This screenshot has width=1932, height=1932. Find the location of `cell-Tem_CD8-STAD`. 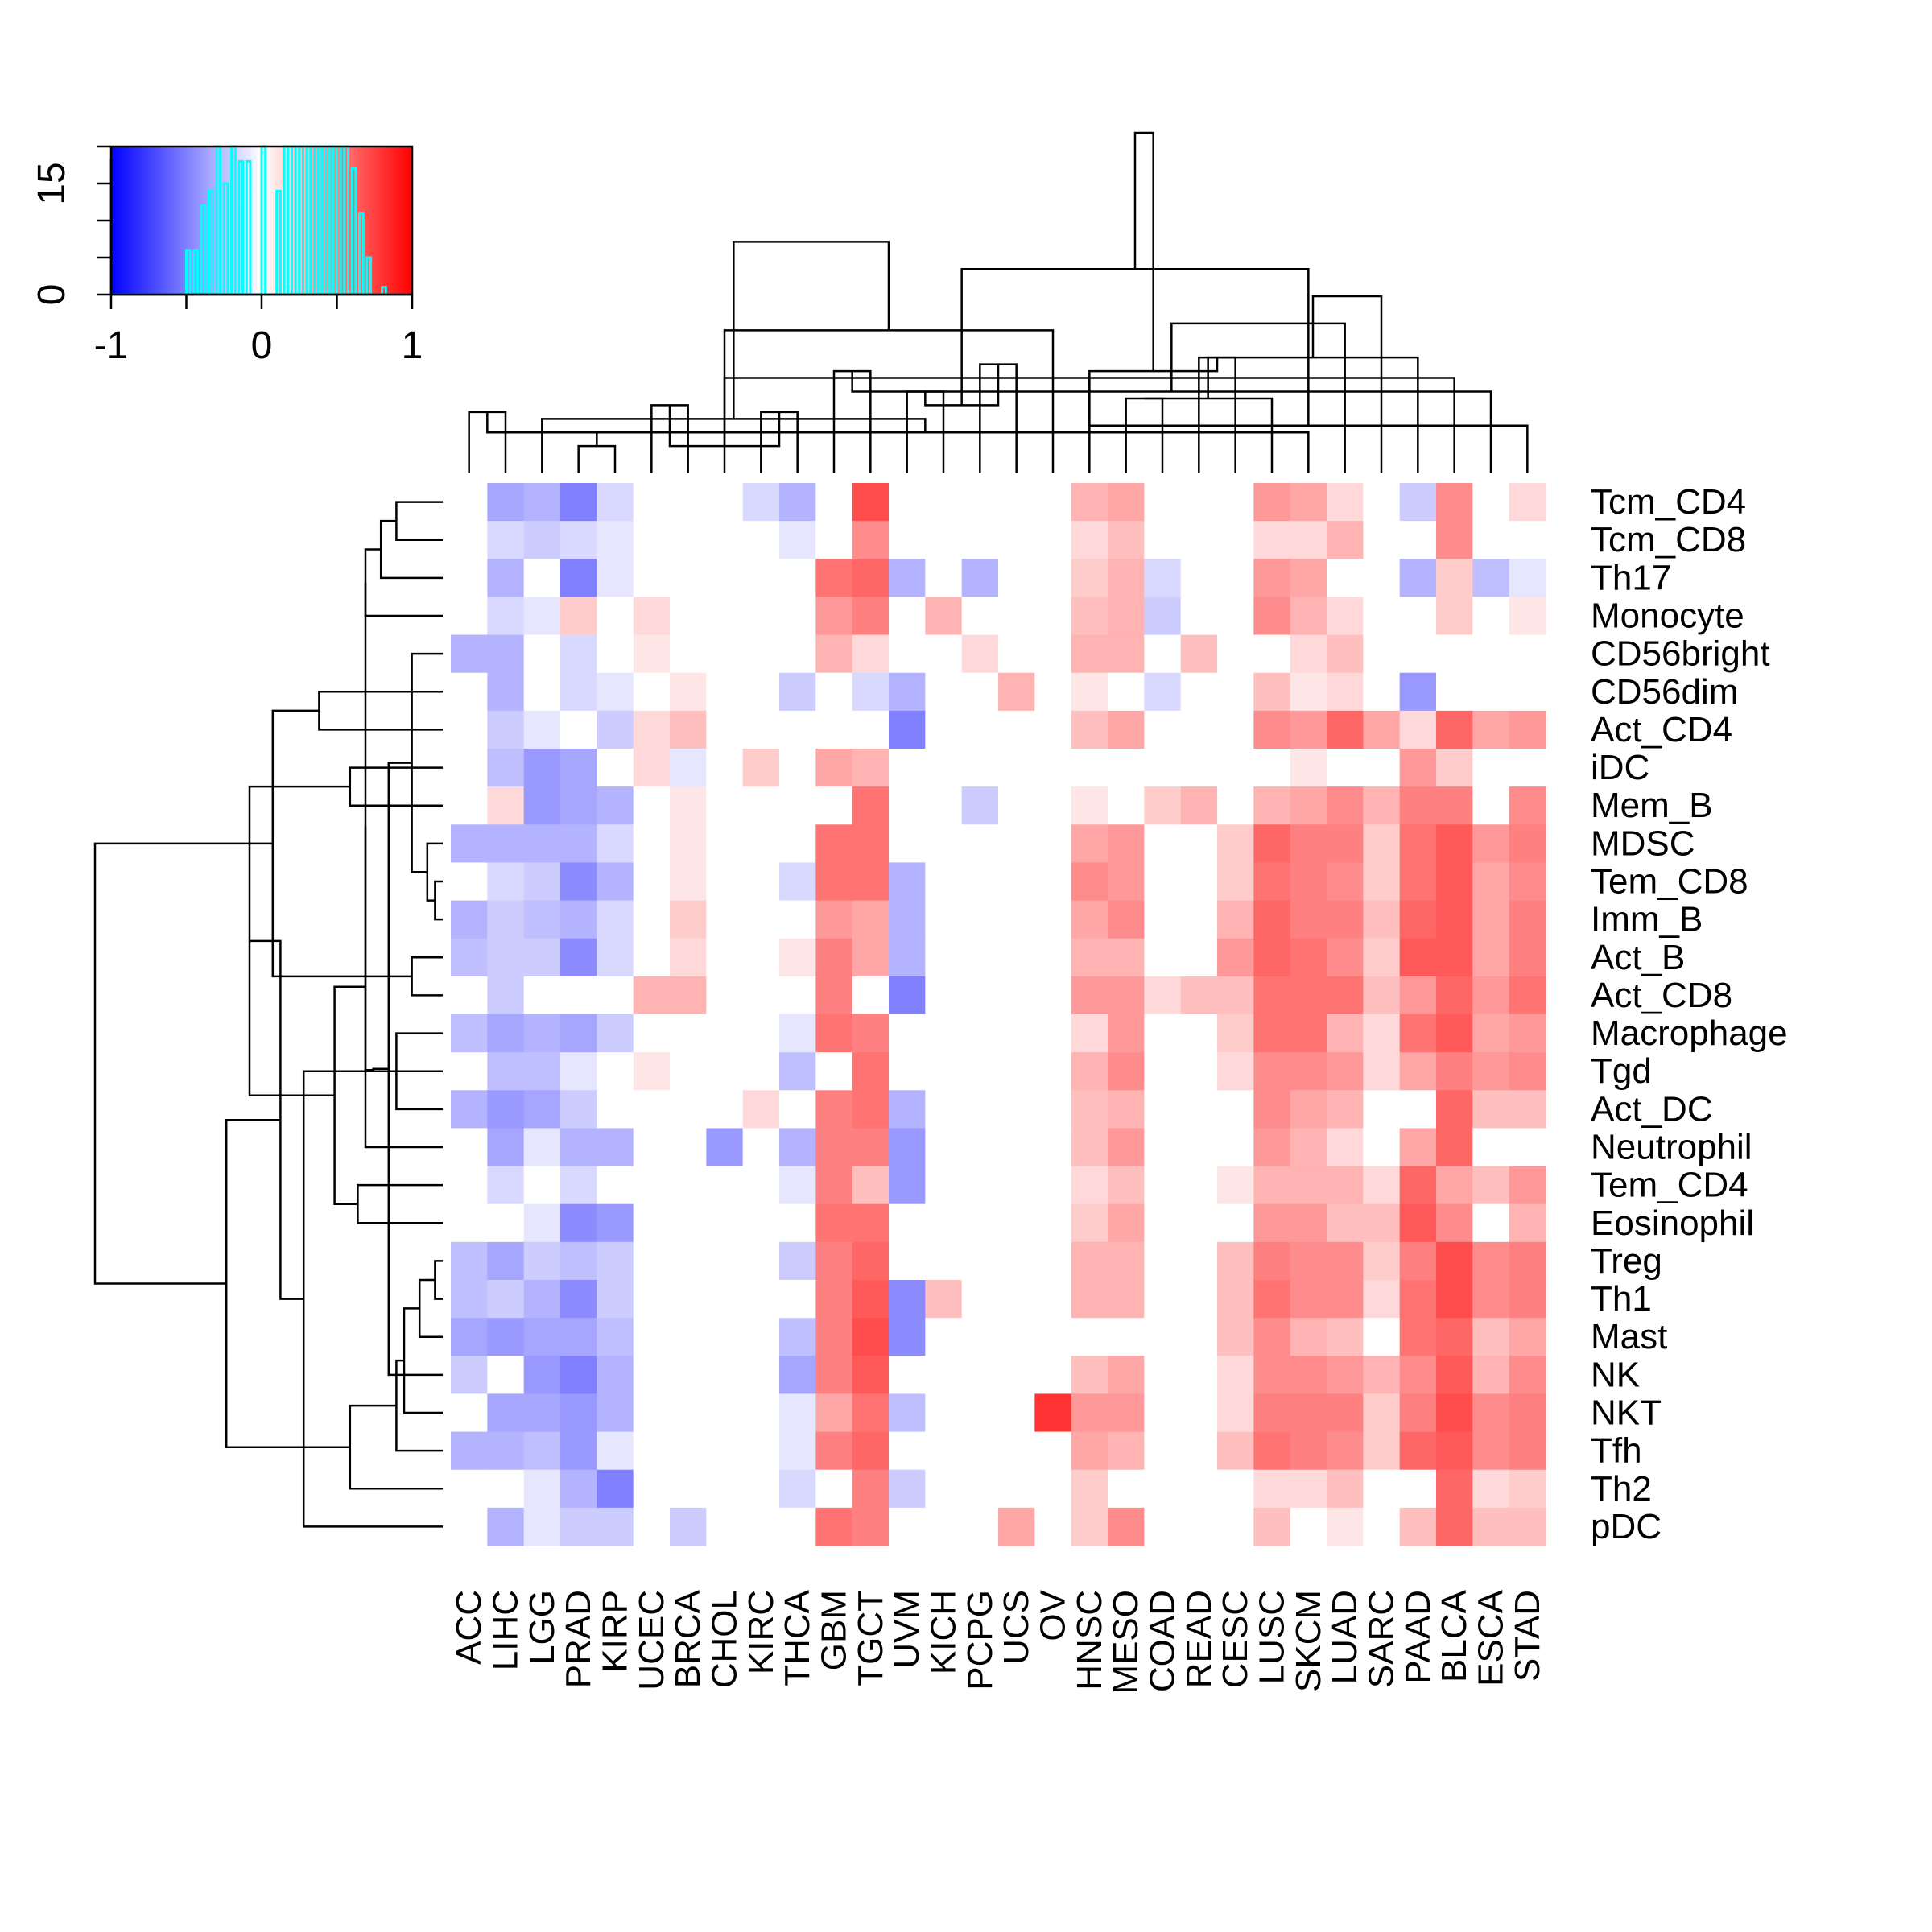

cell-Tem_CD8-STAD is located at coordinates (1527, 882).